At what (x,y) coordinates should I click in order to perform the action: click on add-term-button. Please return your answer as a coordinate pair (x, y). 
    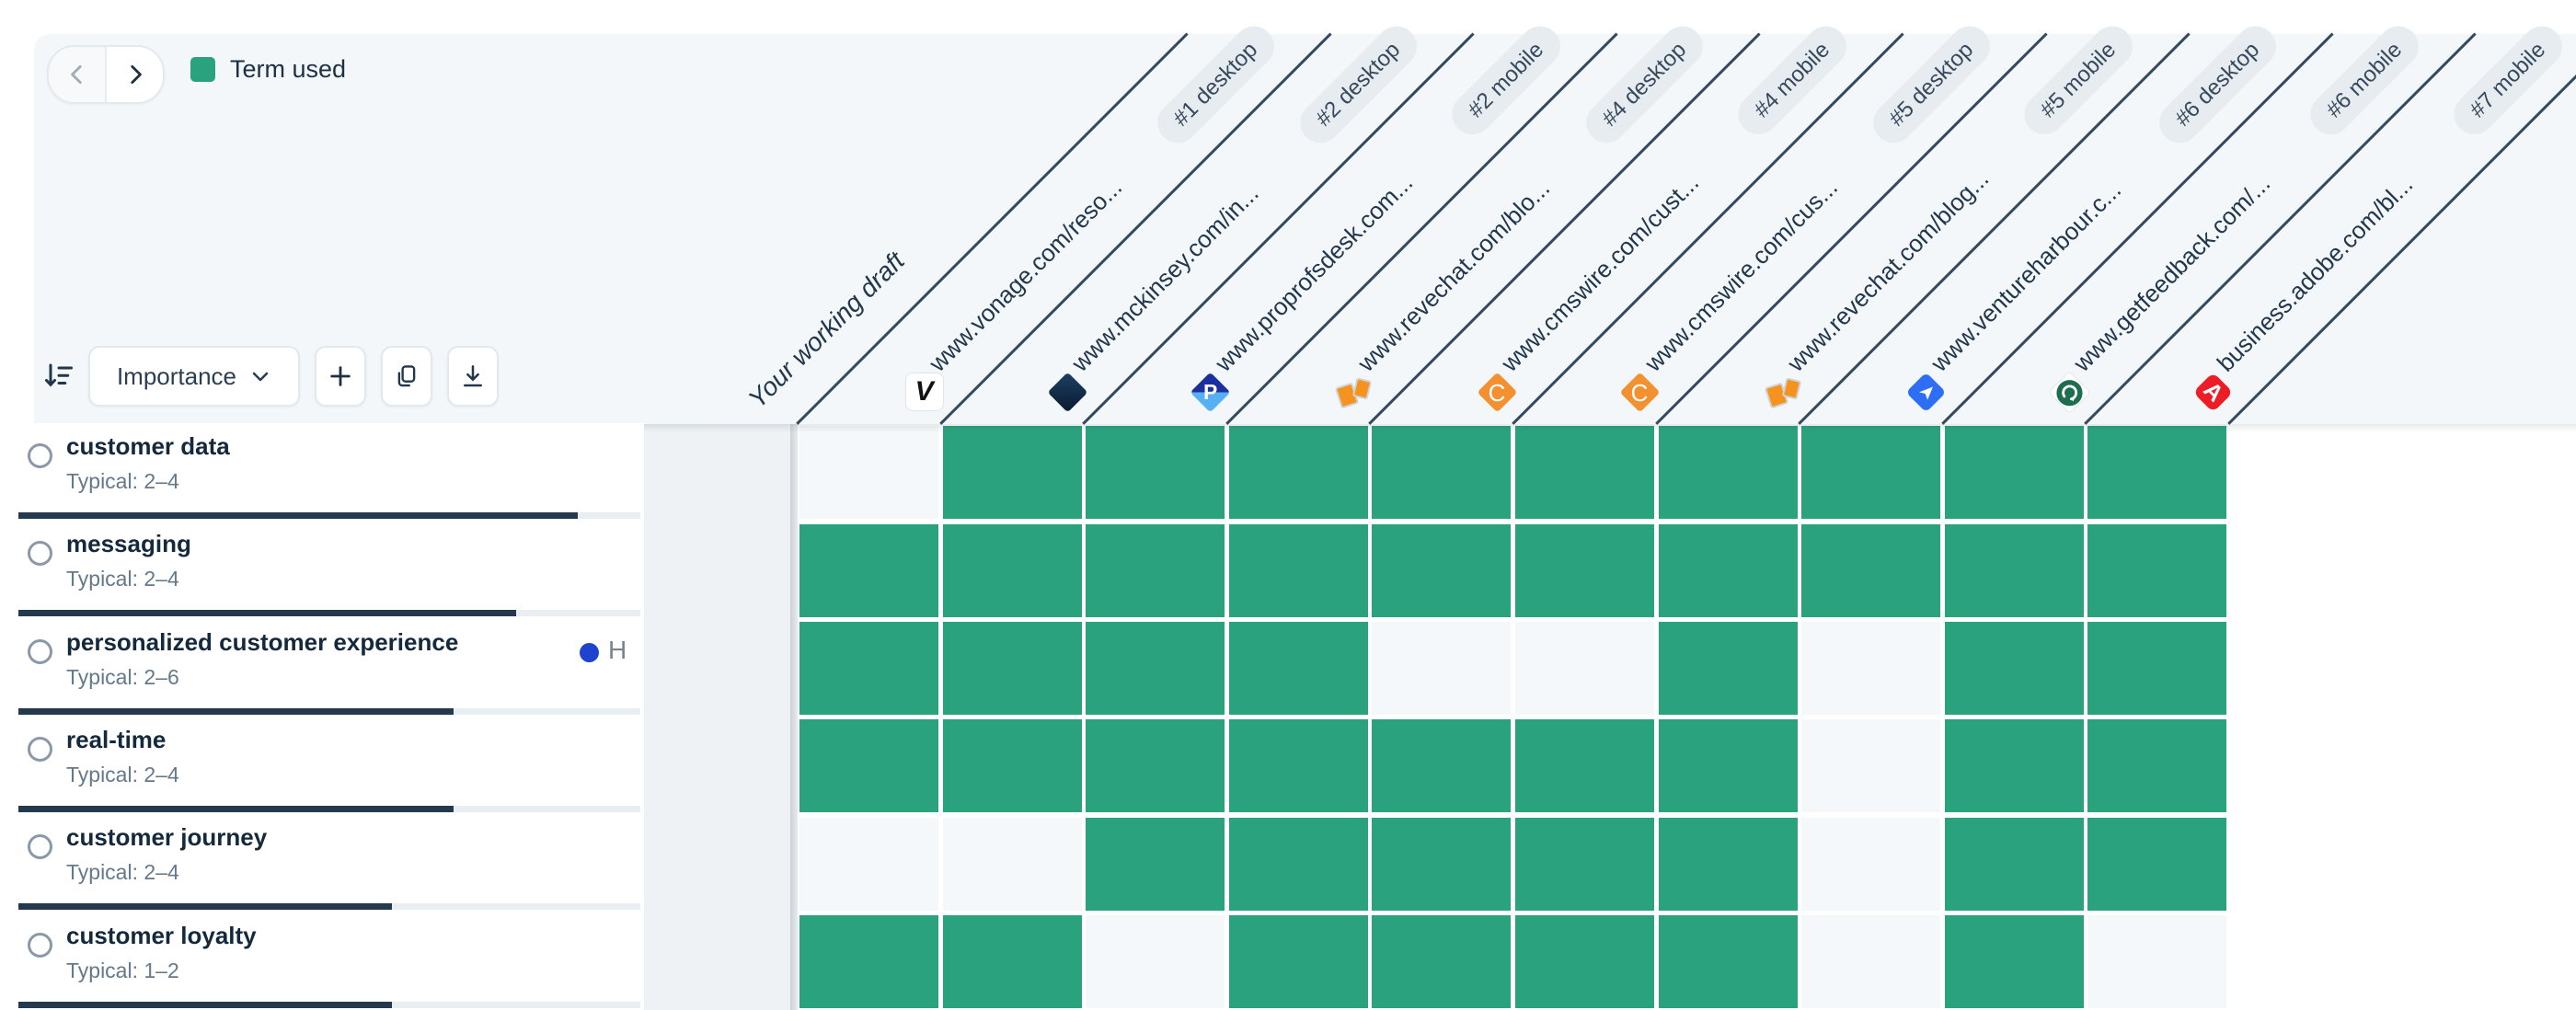
    Looking at the image, I should click on (340, 376).